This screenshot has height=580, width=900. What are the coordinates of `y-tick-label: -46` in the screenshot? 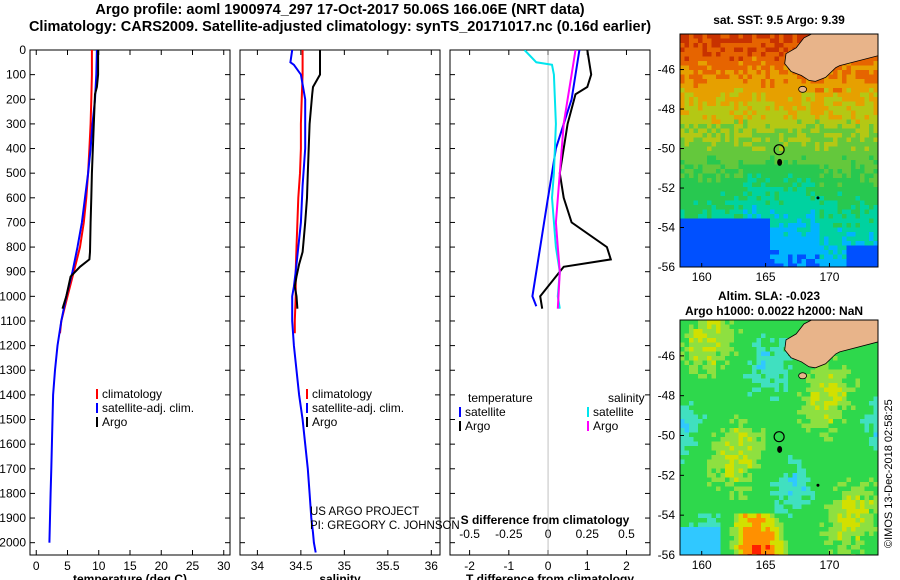 It's located at (667, 356).